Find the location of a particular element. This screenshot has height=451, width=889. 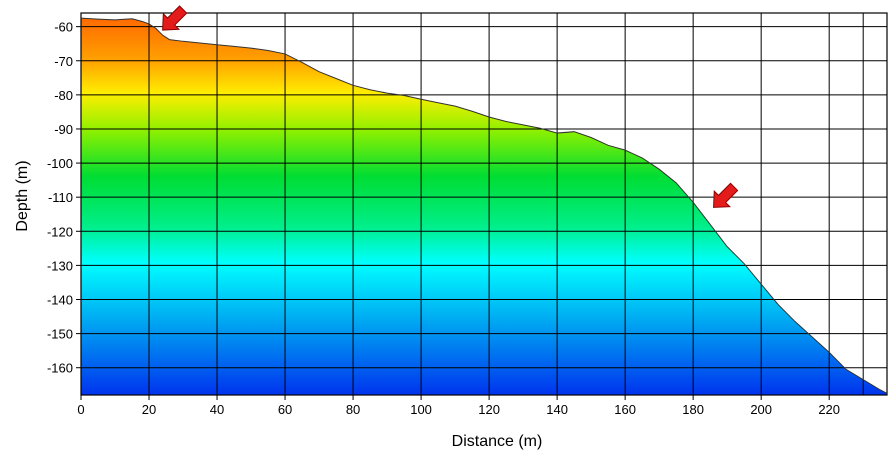

y-tick-label: -140 is located at coordinates (60, 300).